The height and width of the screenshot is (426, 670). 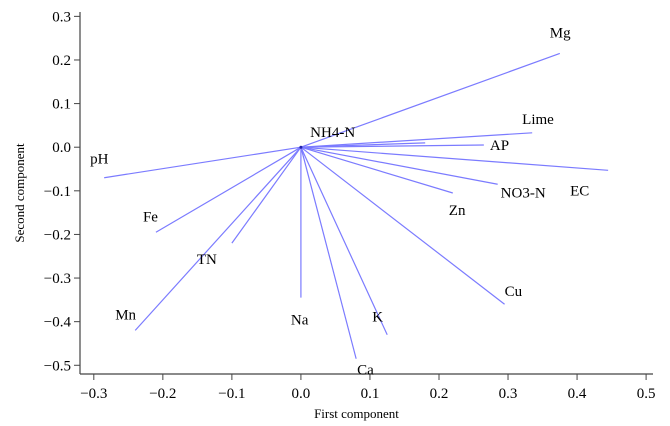 I want to click on y-tick-label: 0.2, so click(x=61, y=61).